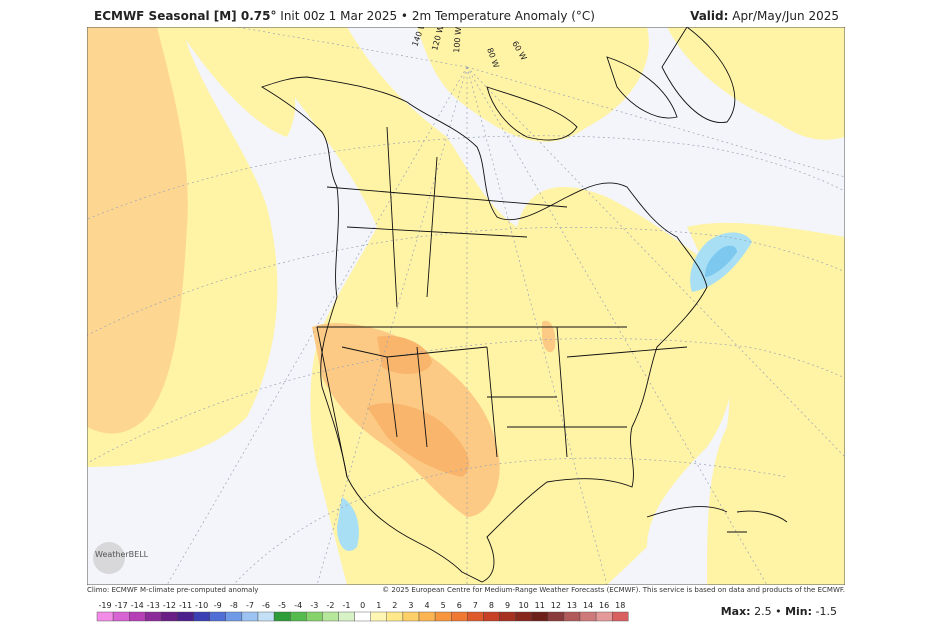 Image resolution: width=945 pixels, height=634 pixels. Describe the element at coordinates (572, 605) in the screenshot. I see `colorbar-label: 13` at that location.